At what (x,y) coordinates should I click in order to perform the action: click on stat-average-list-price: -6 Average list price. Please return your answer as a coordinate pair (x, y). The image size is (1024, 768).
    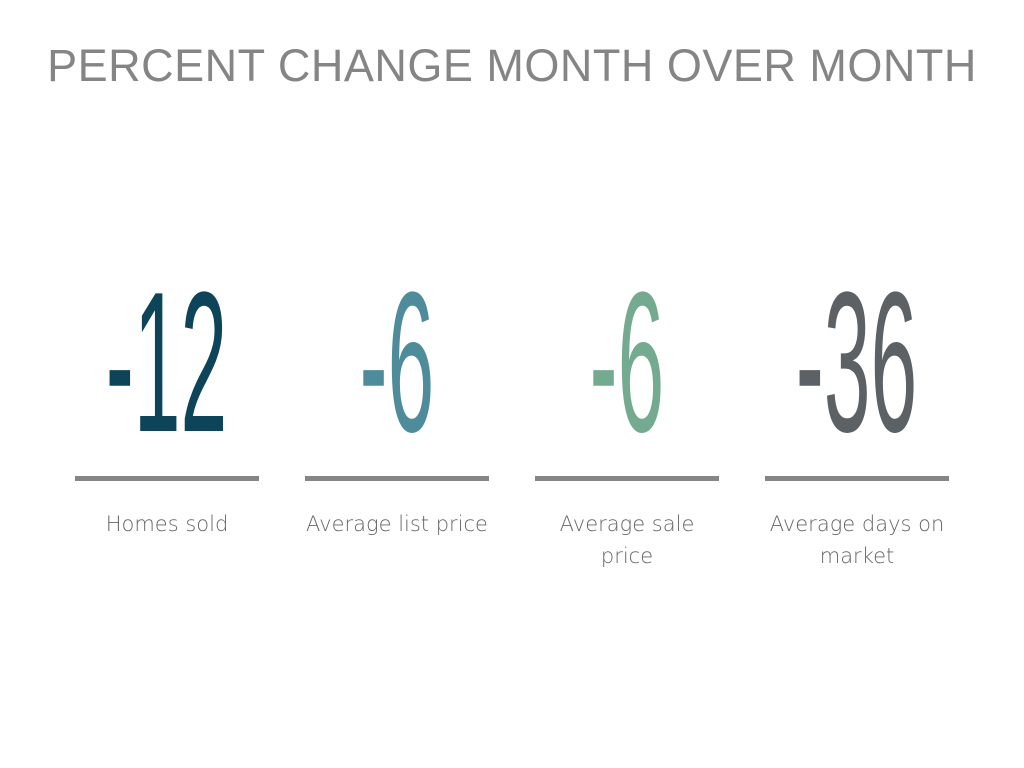
    Looking at the image, I should click on (397, 399).